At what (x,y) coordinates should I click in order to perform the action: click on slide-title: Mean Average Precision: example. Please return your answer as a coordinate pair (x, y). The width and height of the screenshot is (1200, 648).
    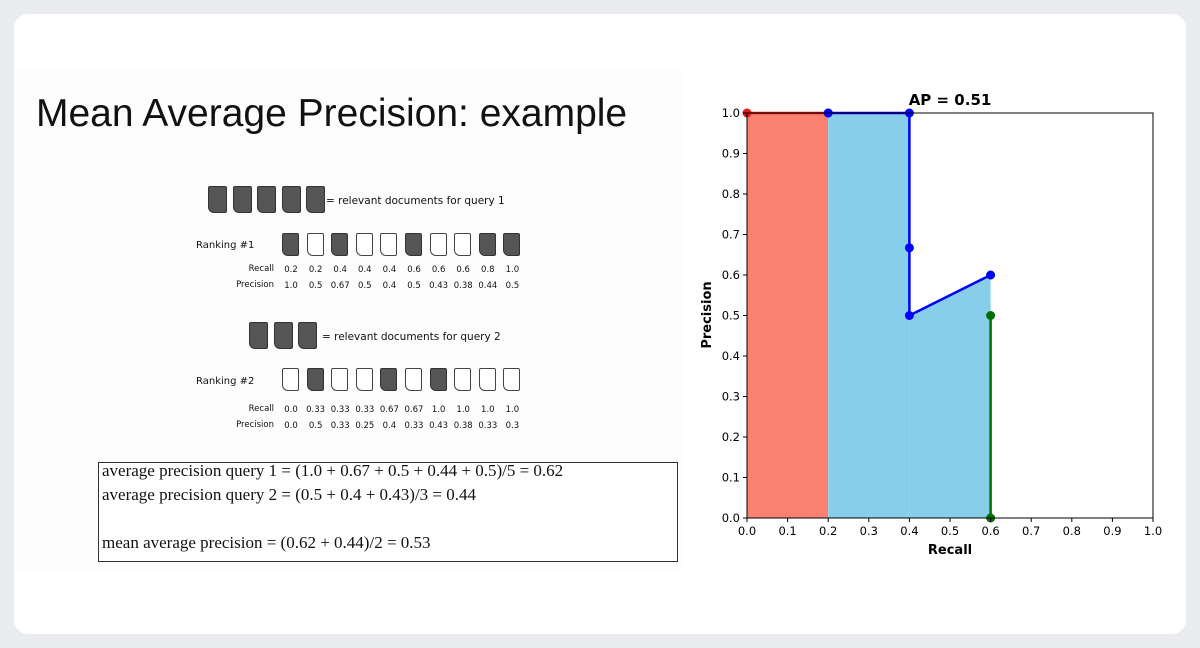
    Looking at the image, I should click on (332, 113).